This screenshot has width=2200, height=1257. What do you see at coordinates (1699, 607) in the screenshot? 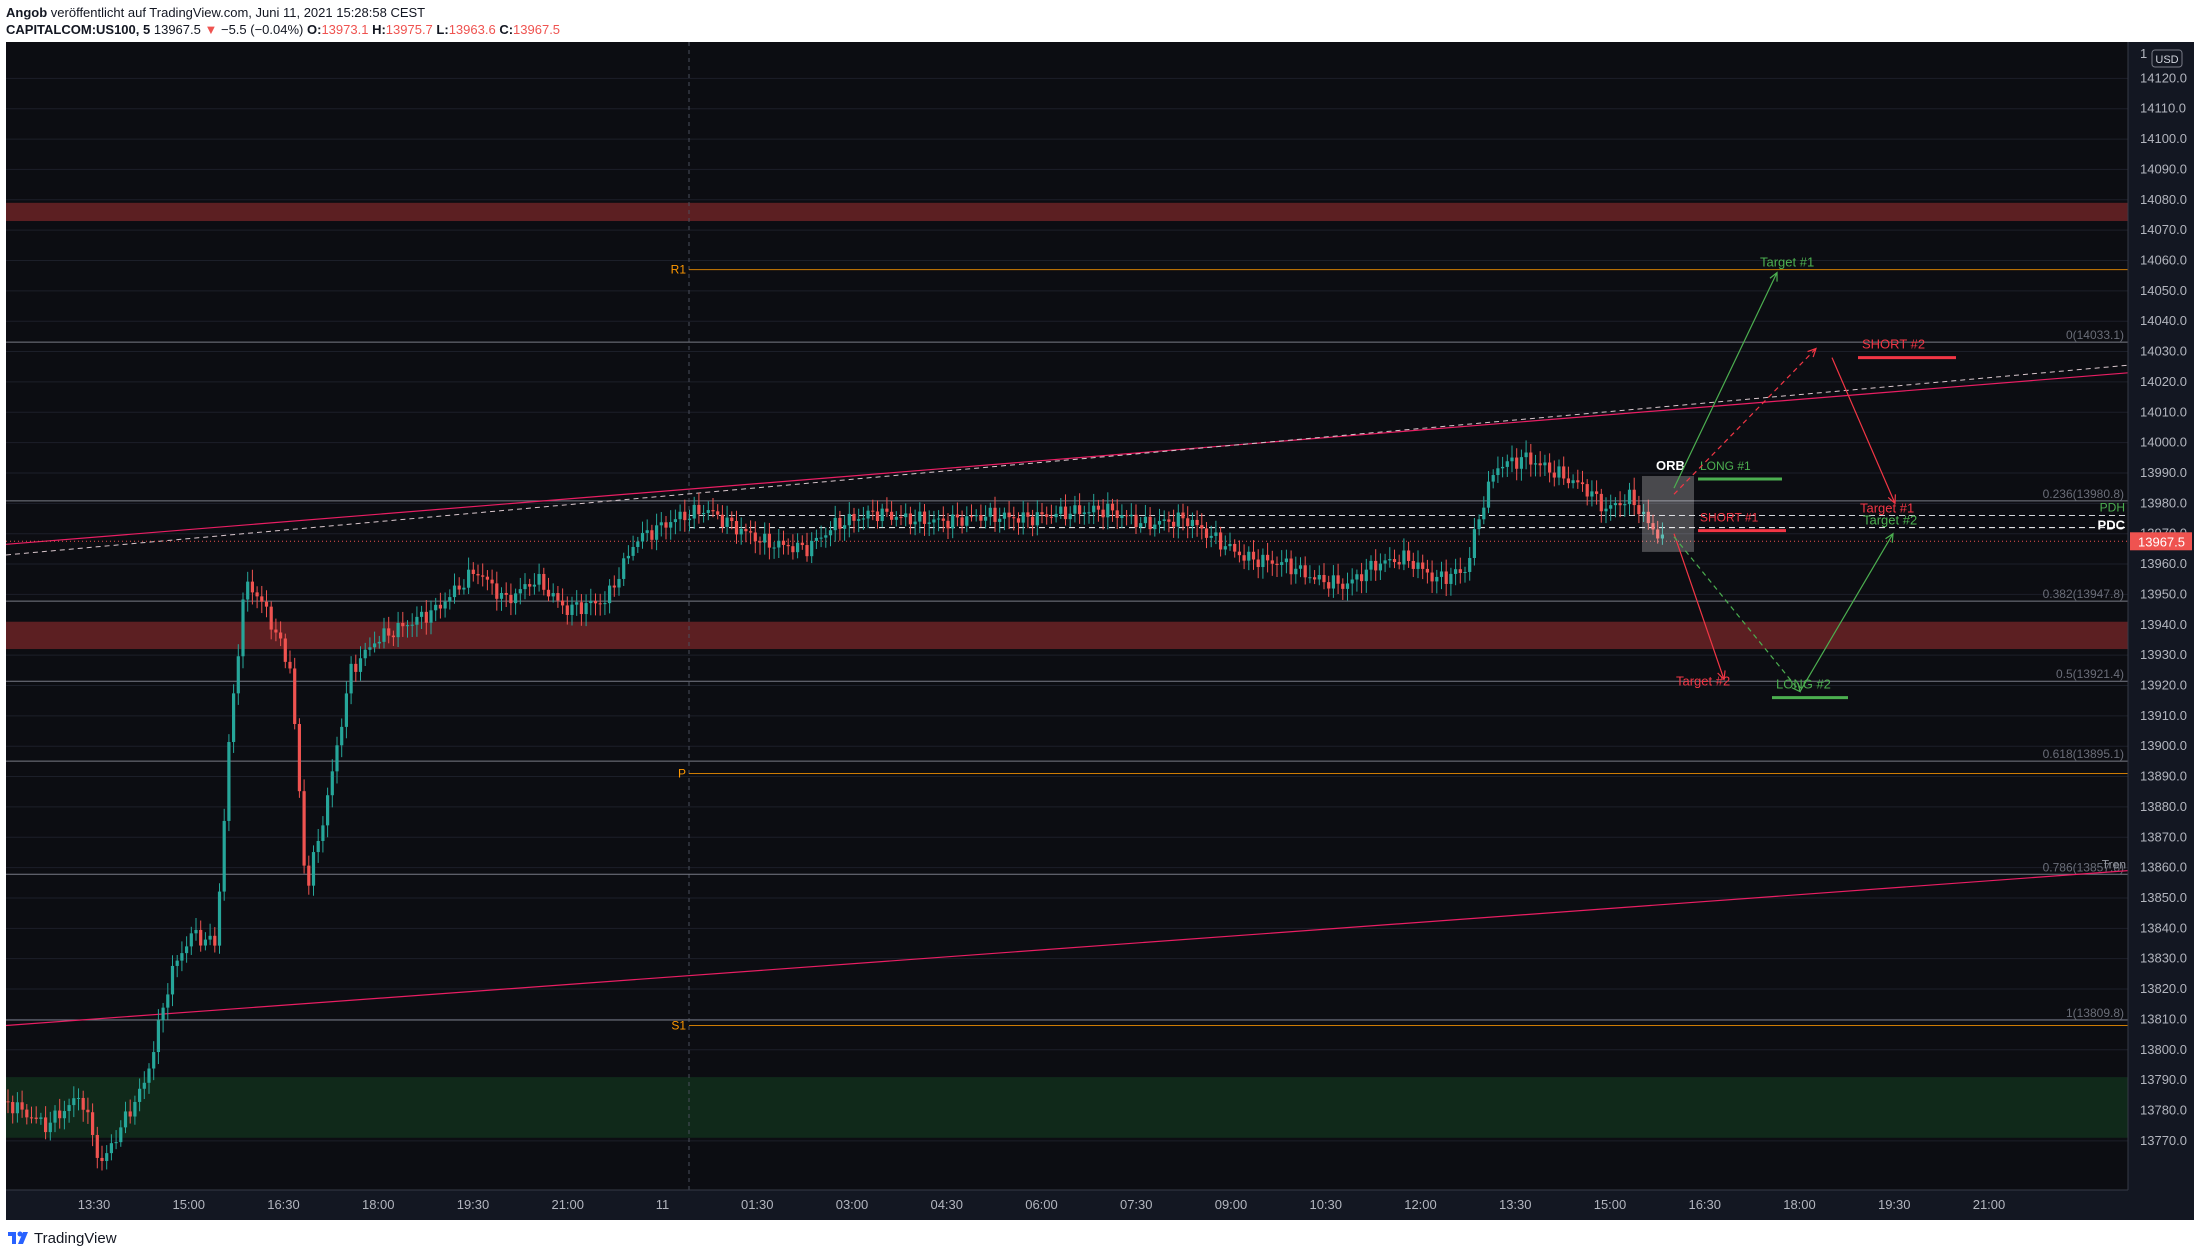
I see `short1-arrow` at bounding box center [1699, 607].